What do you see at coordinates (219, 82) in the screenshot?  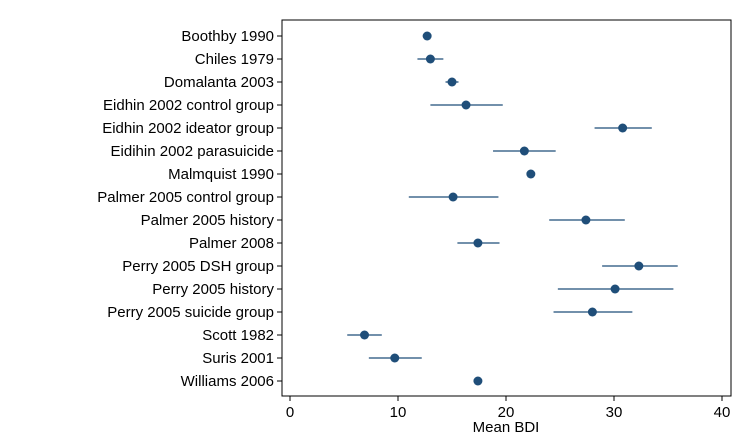 I see `row-label: Domalanta 2003` at bounding box center [219, 82].